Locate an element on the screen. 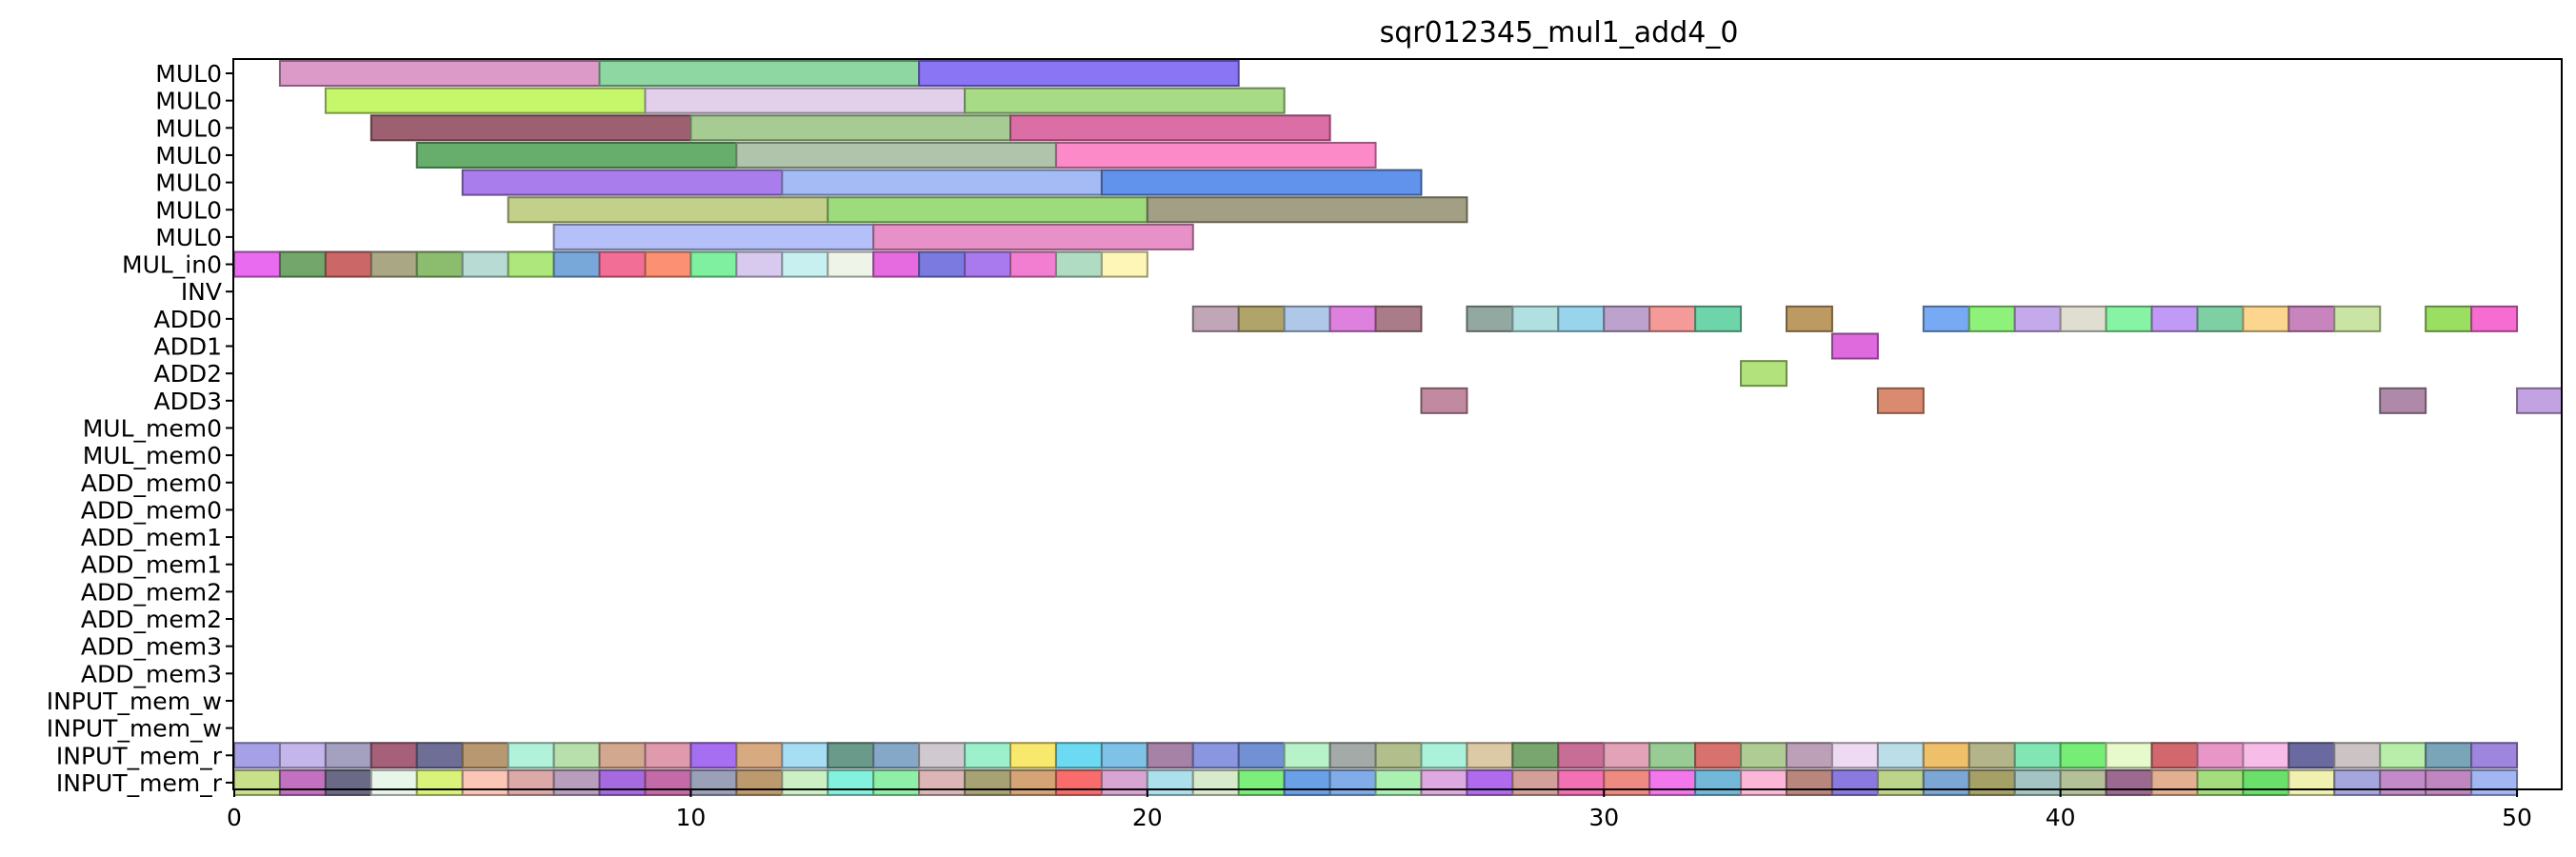 The image size is (2576, 857). x-tick-label: 40 is located at coordinates (2061, 817).